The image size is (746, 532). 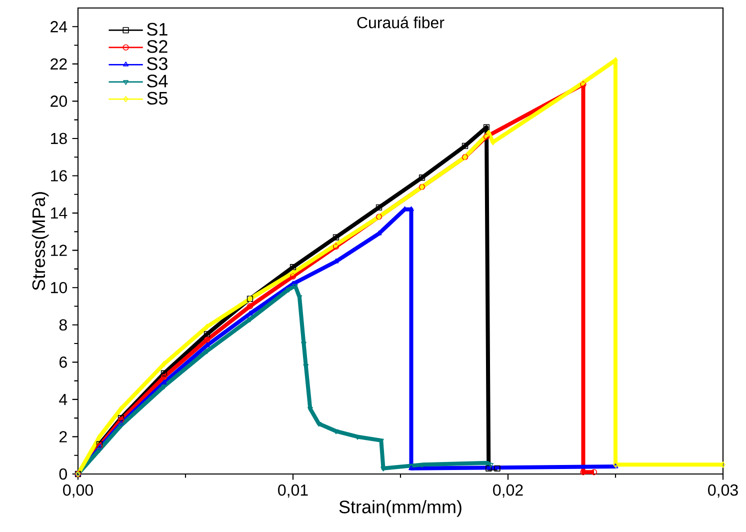 What do you see at coordinates (293, 491) in the screenshot?
I see `x-tick-label: 0,01` at bounding box center [293, 491].